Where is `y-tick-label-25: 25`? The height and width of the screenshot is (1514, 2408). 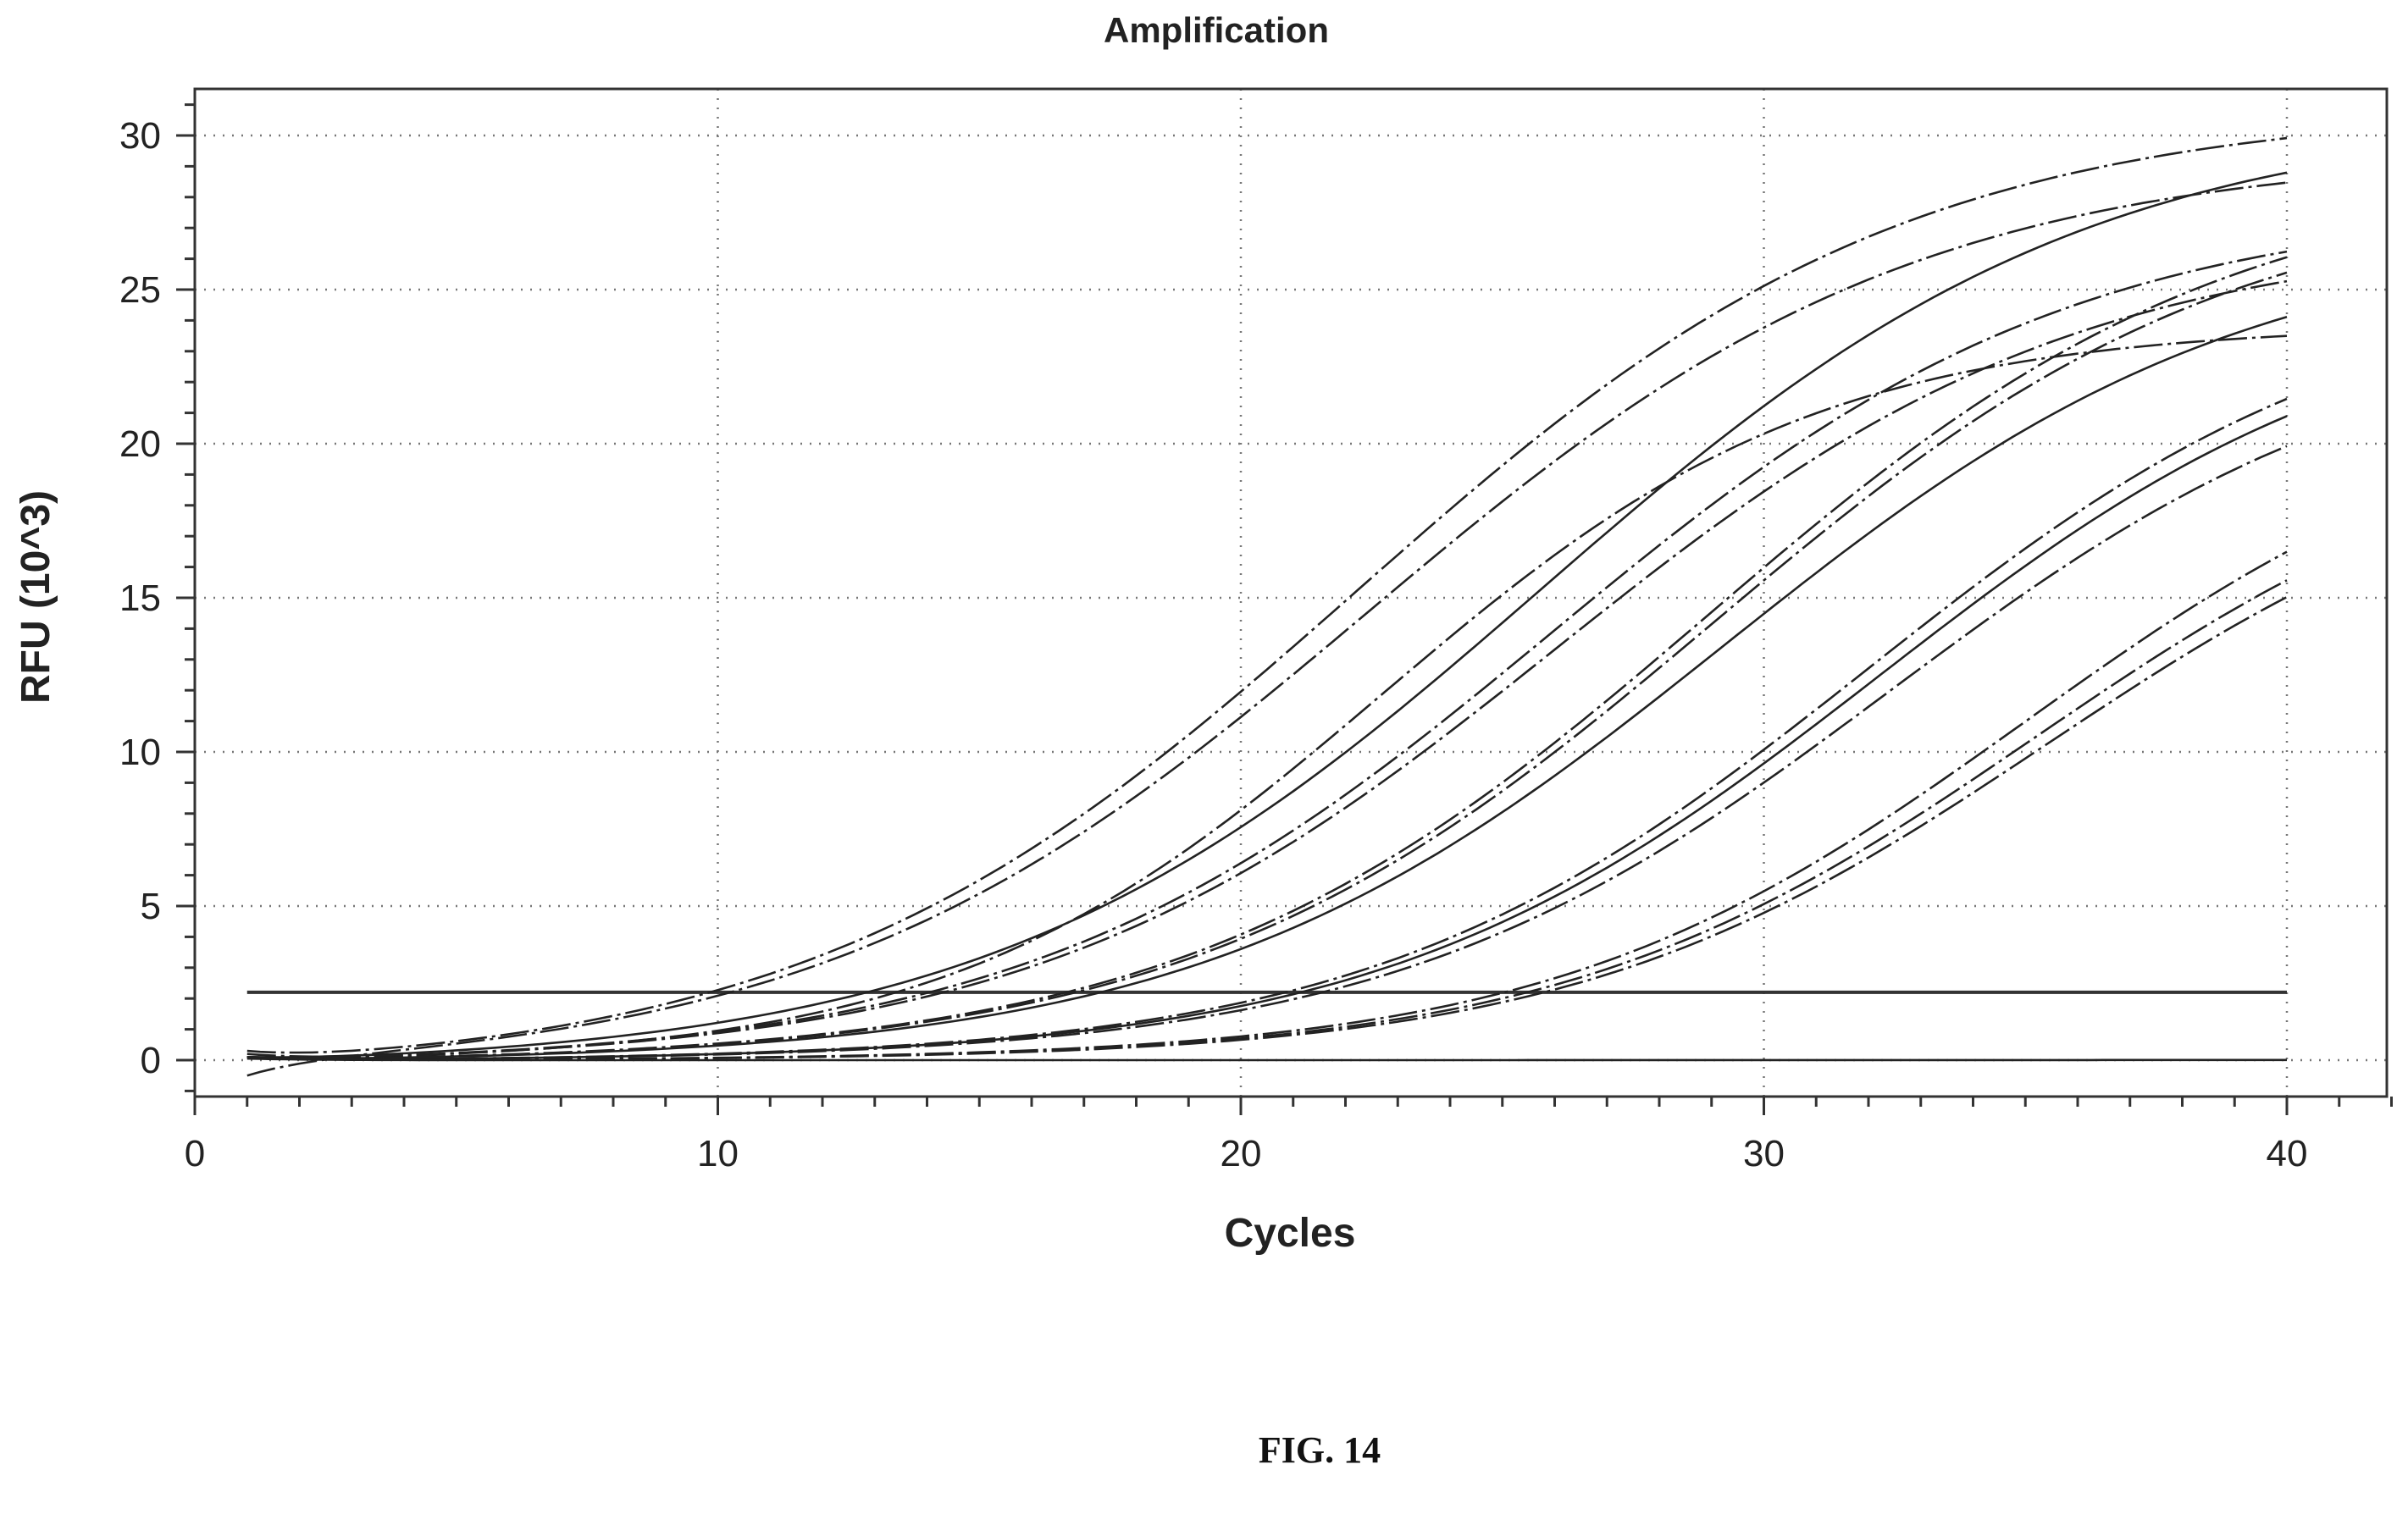
y-tick-label-25: 25 is located at coordinates (140, 290).